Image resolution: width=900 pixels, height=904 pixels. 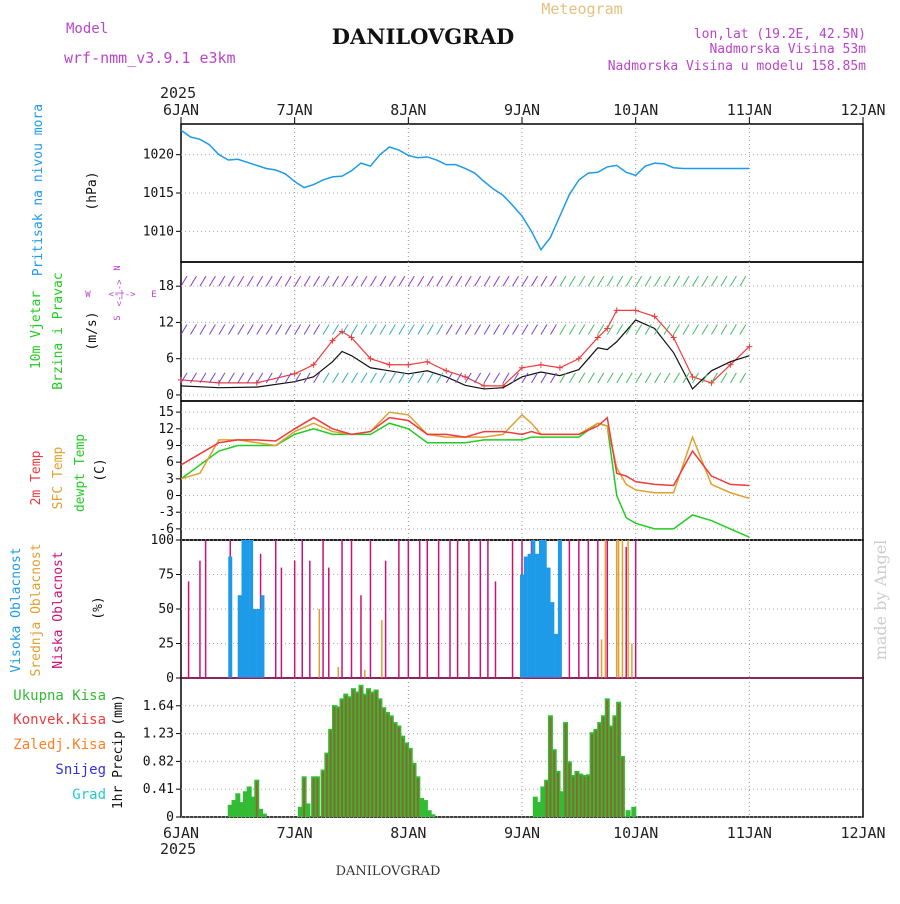 I want to click on y-tick-label: 50, so click(x=166, y=609).